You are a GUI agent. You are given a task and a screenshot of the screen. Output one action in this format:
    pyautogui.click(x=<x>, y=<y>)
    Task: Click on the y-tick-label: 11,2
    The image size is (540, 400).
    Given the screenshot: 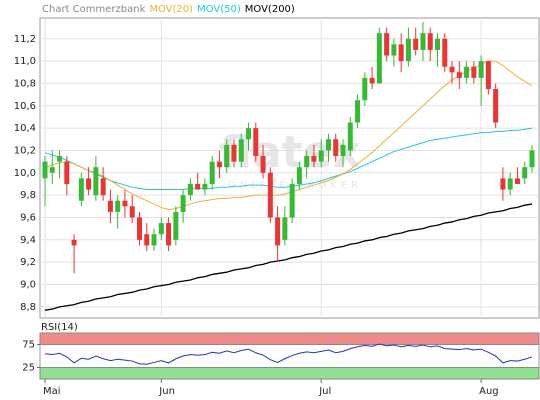 What is the action you would take?
    pyautogui.click(x=25, y=39)
    